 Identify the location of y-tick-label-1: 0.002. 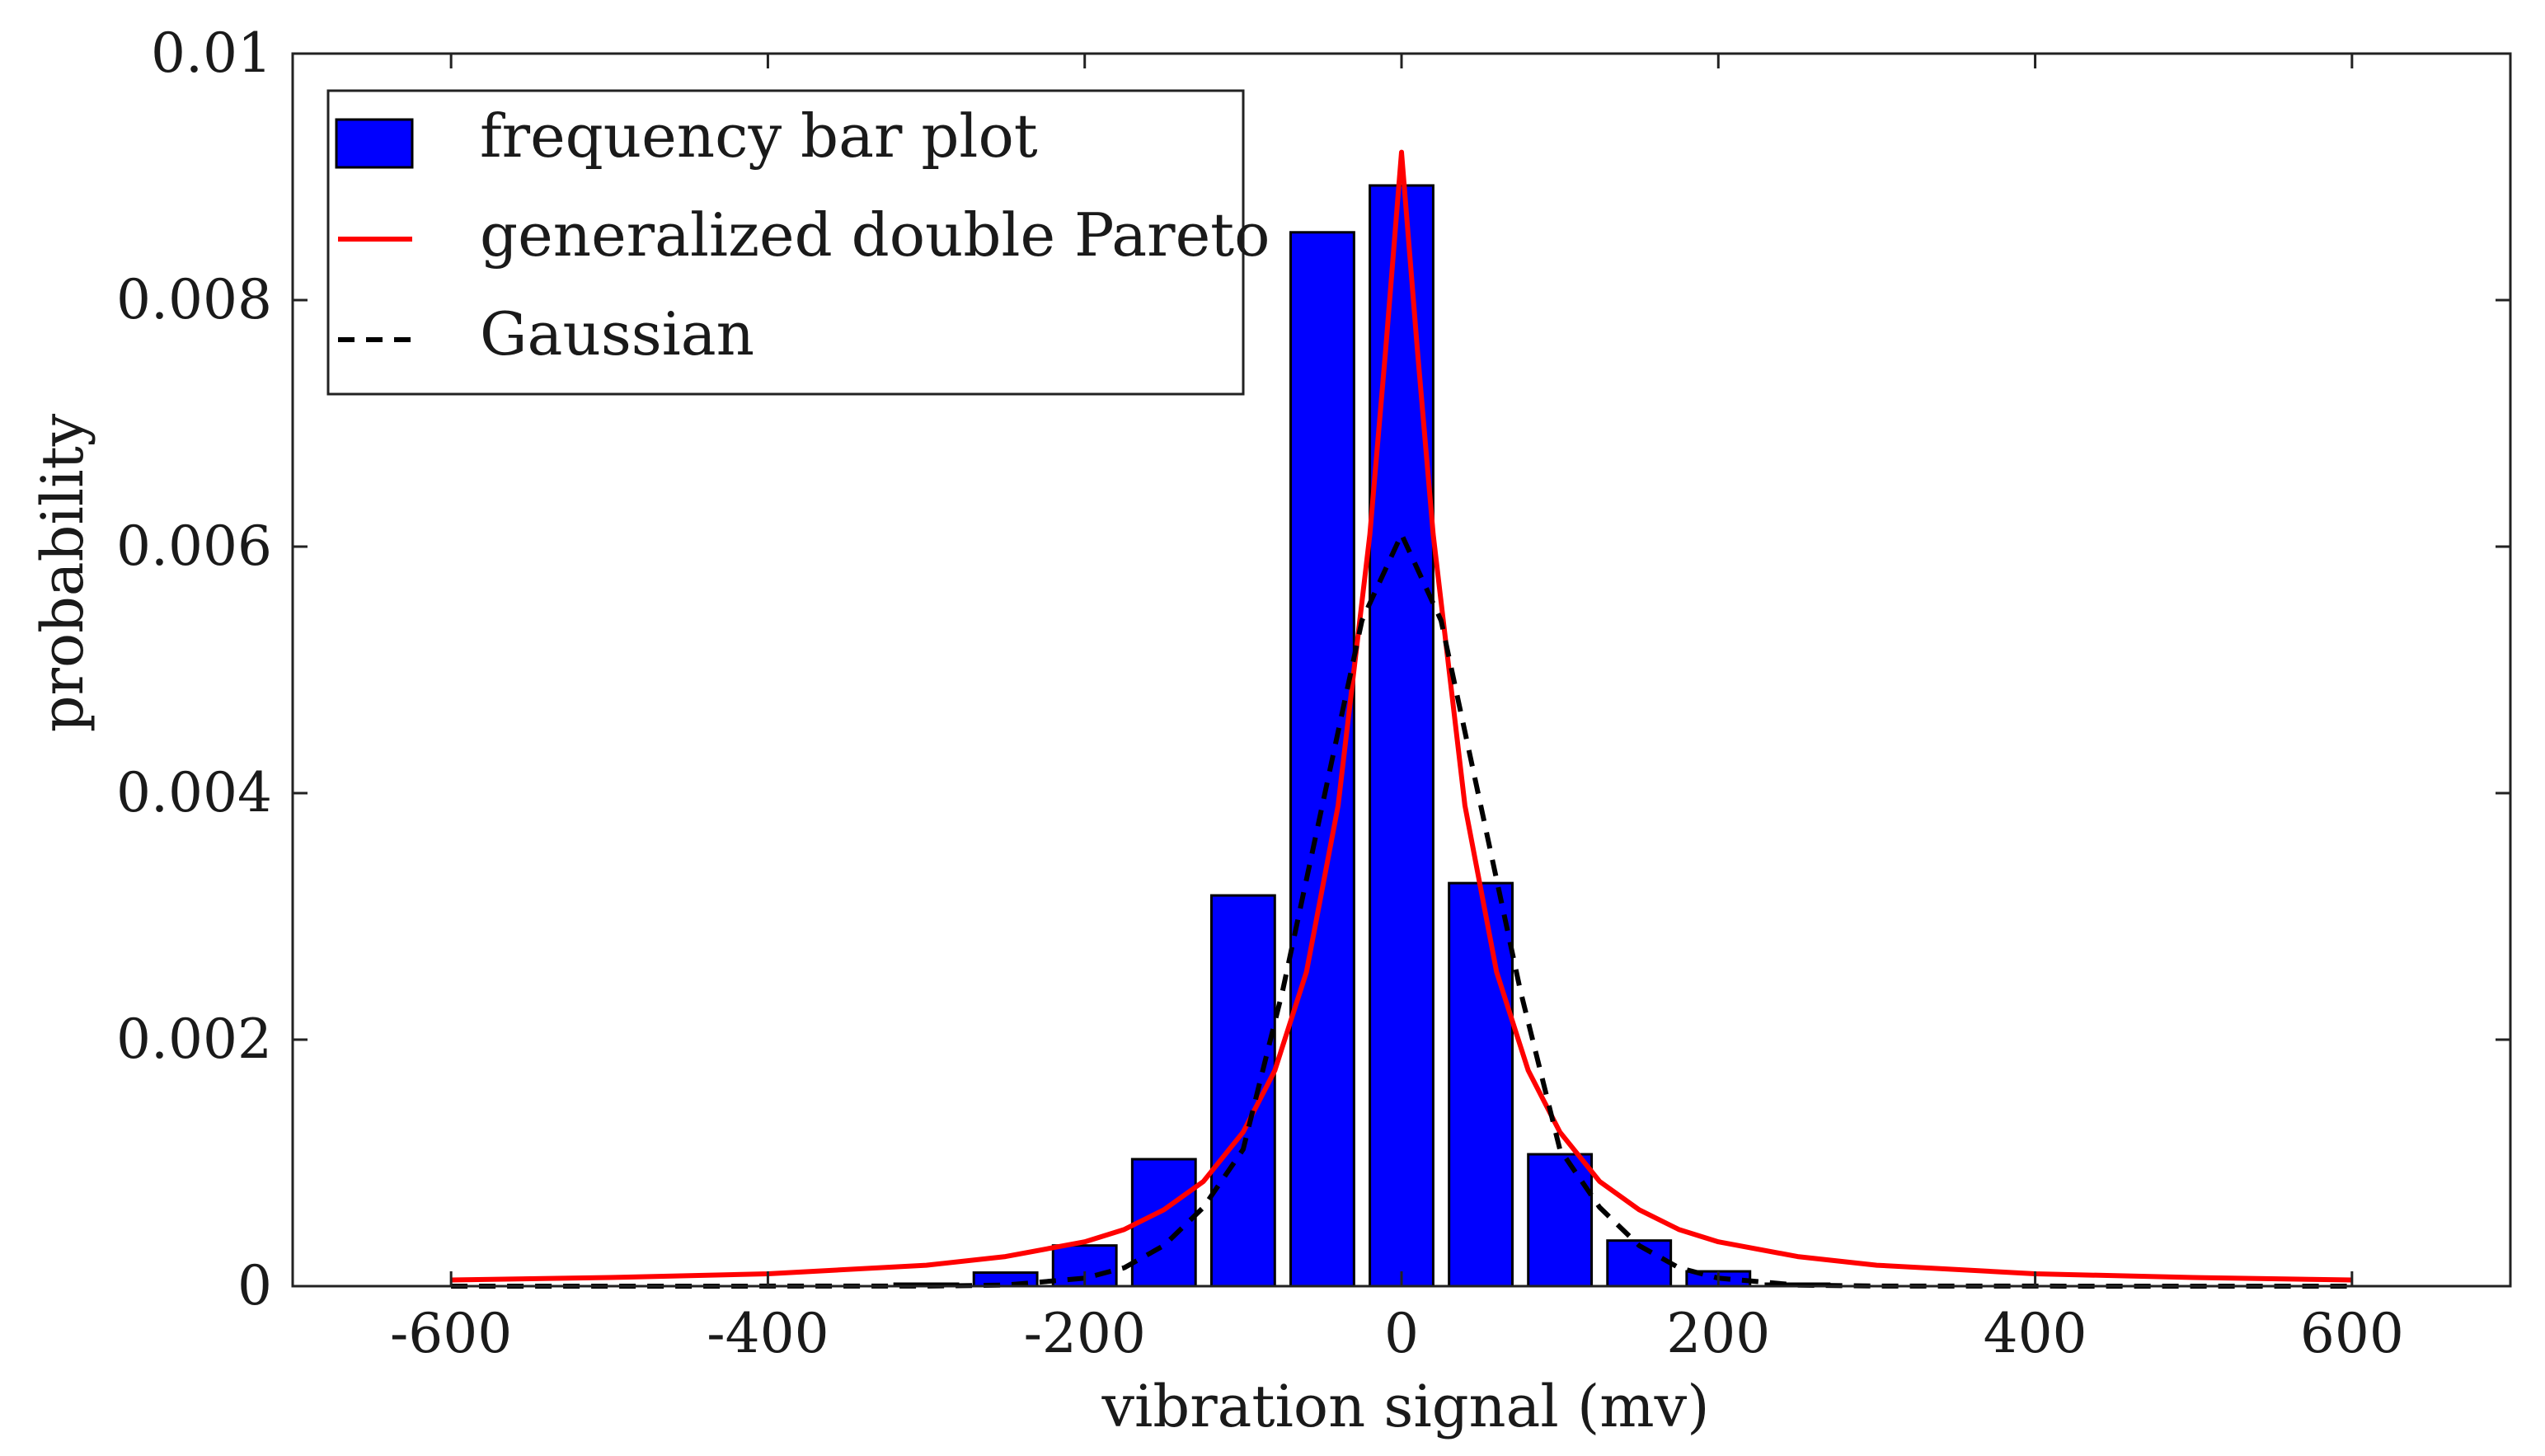
(194, 1039).